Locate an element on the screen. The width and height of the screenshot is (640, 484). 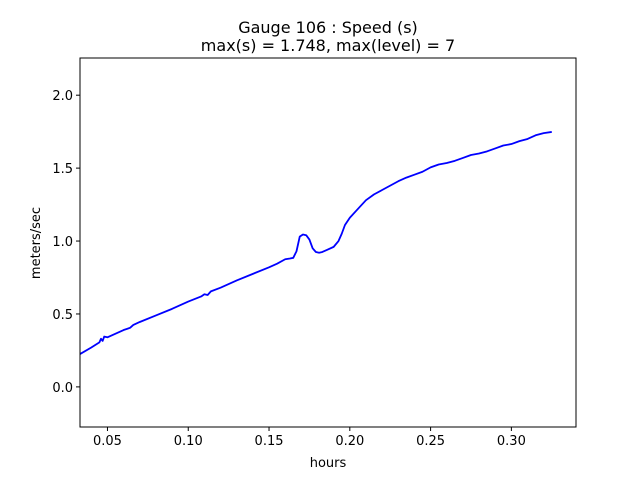
y-tick-label: 2.0 is located at coordinates (62, 96).